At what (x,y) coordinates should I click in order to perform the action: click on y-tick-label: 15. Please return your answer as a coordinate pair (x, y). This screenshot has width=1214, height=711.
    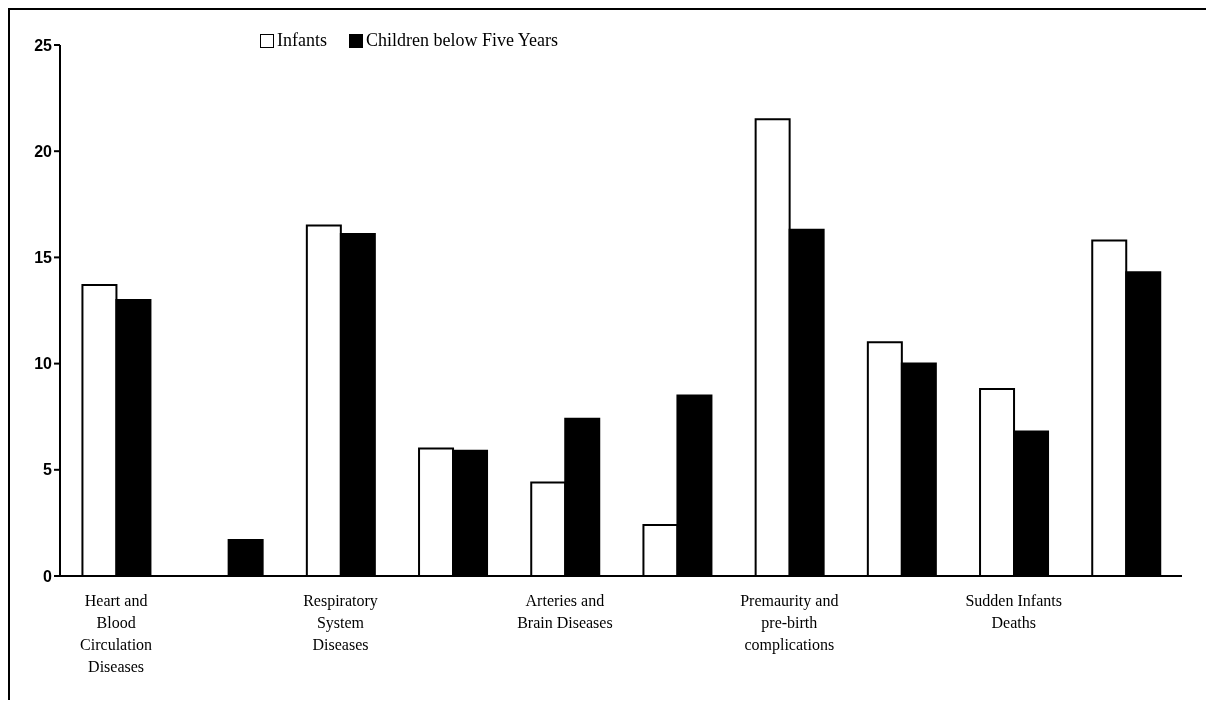
    Looking at the image, I should click on (43, 258).